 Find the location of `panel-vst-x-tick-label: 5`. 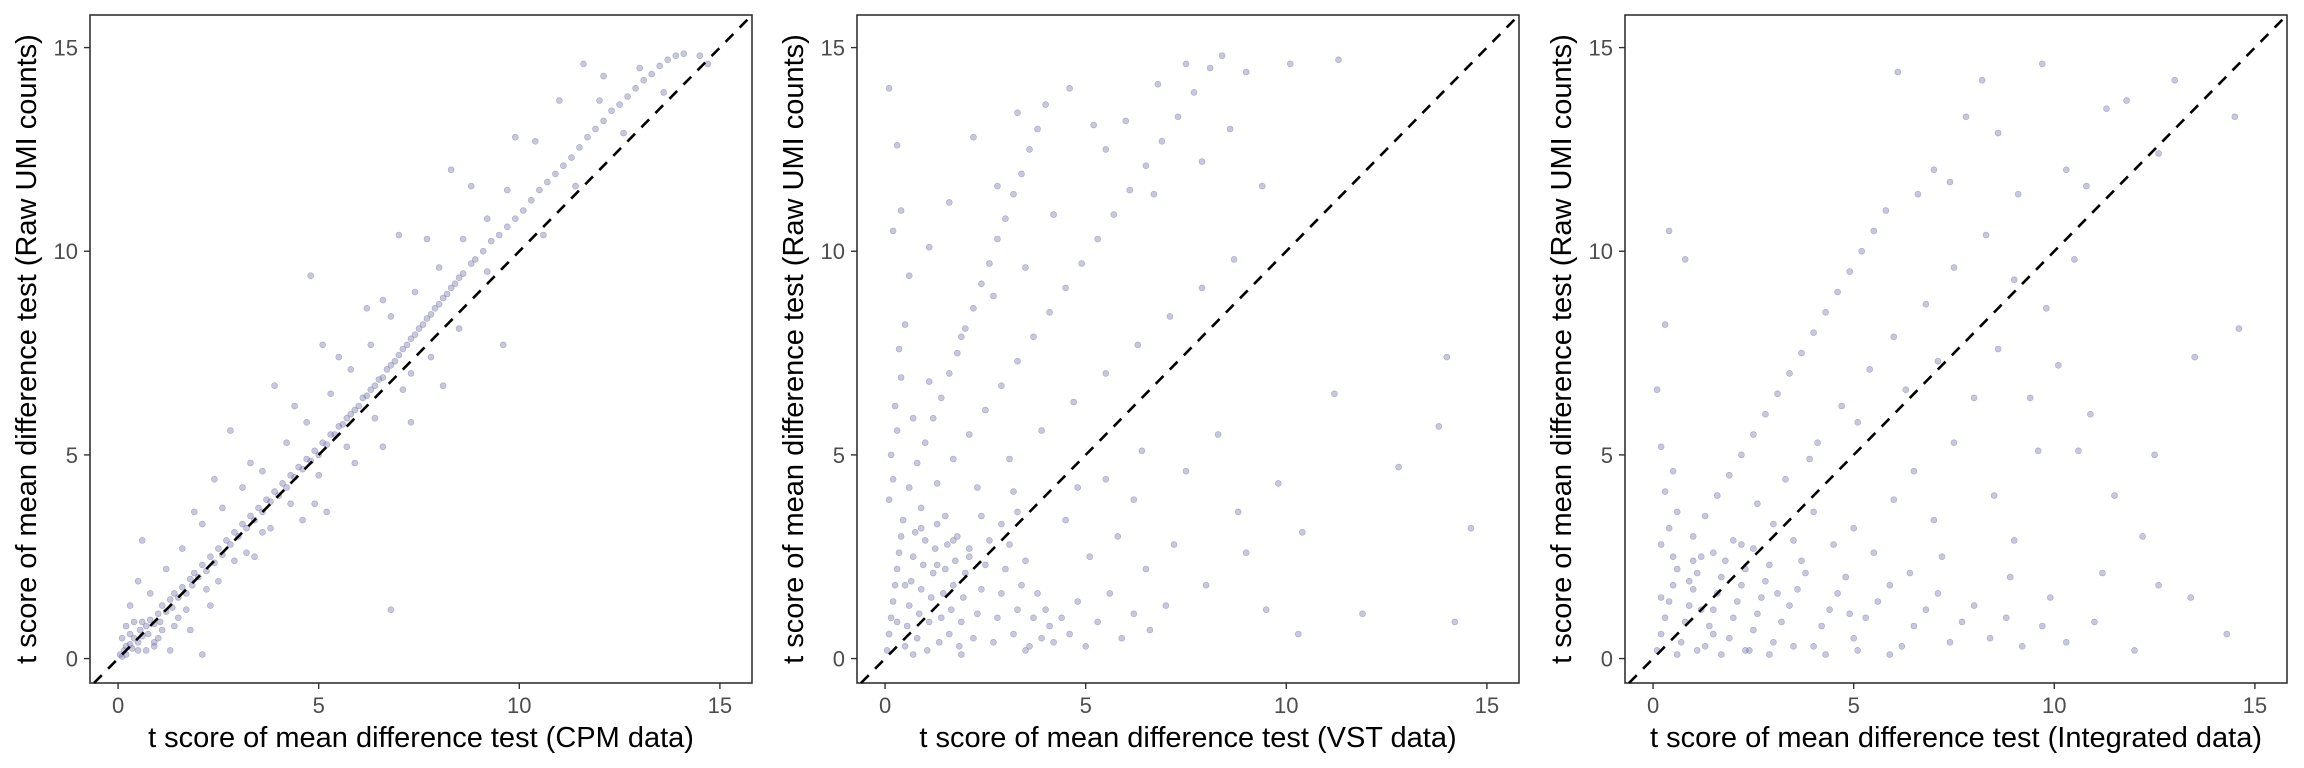

panel-vst-x-tick-label: 5 is located at coordinates (1086, 705).